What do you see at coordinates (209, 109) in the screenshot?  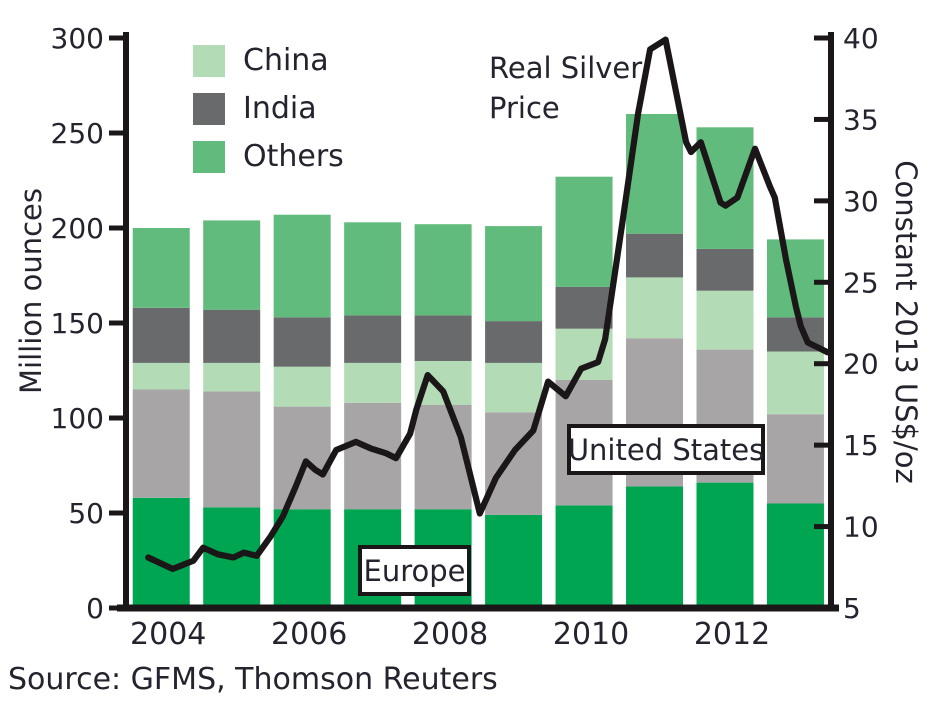 I see `legend-swatch-india` at bounding box center [209, 109].